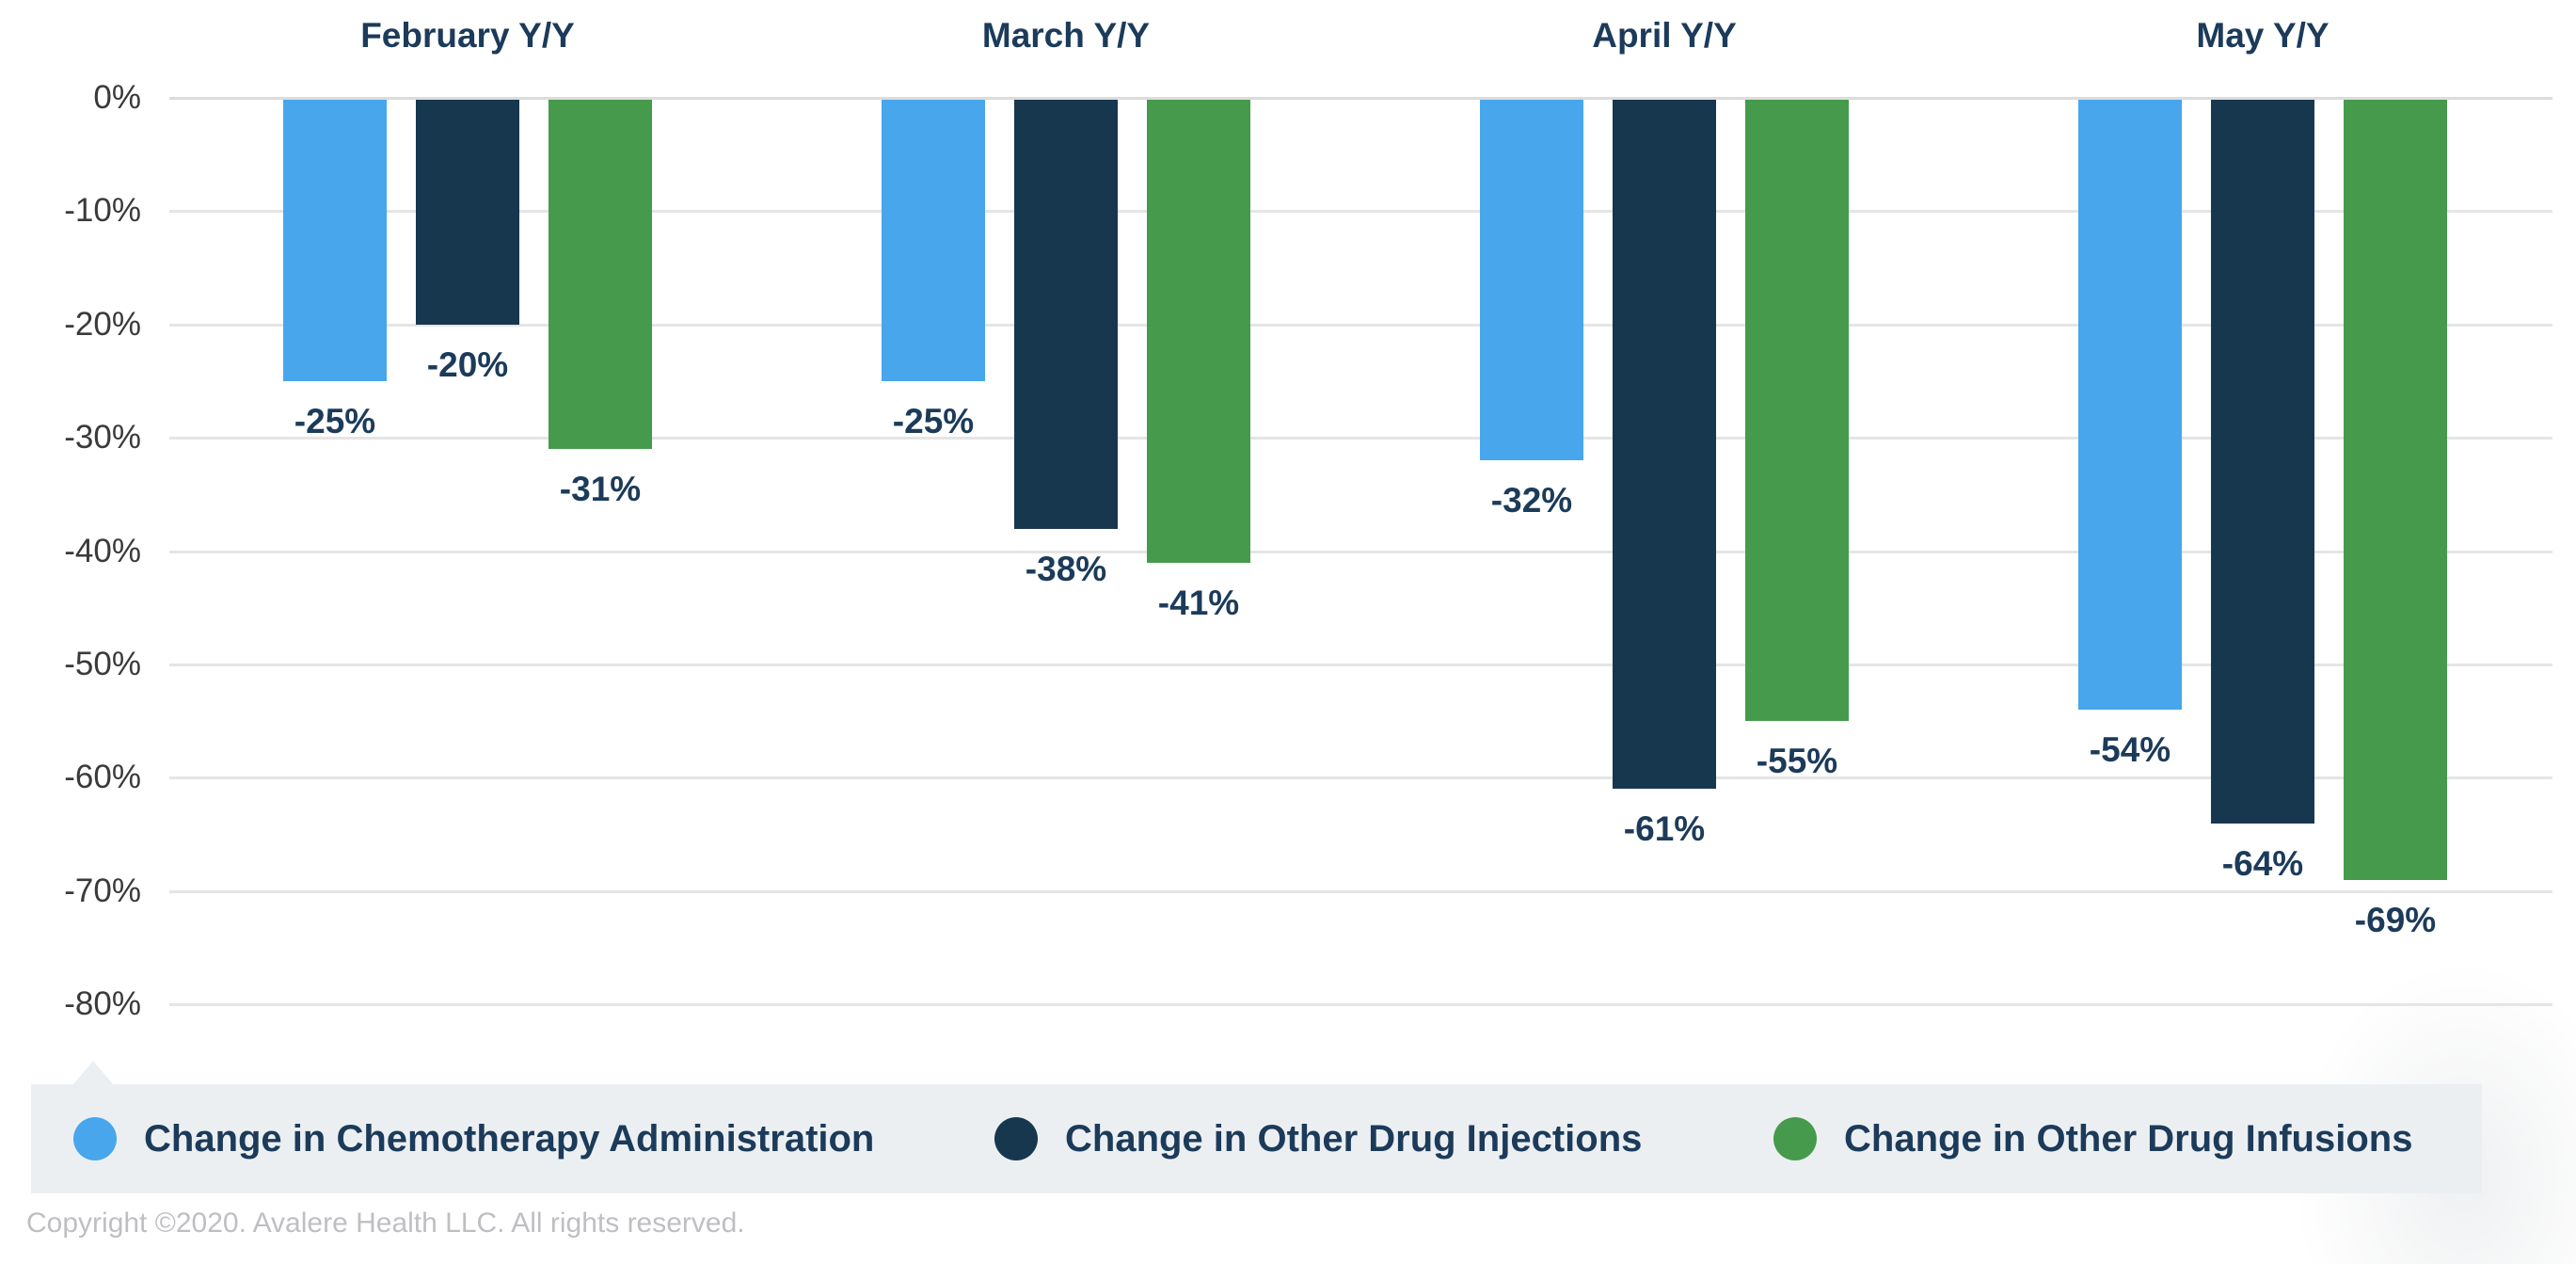 Image resolution: width=2576 pixels, height=1264 pixels. I want to click on bar-value-label: -61%, so click(1665, 828).